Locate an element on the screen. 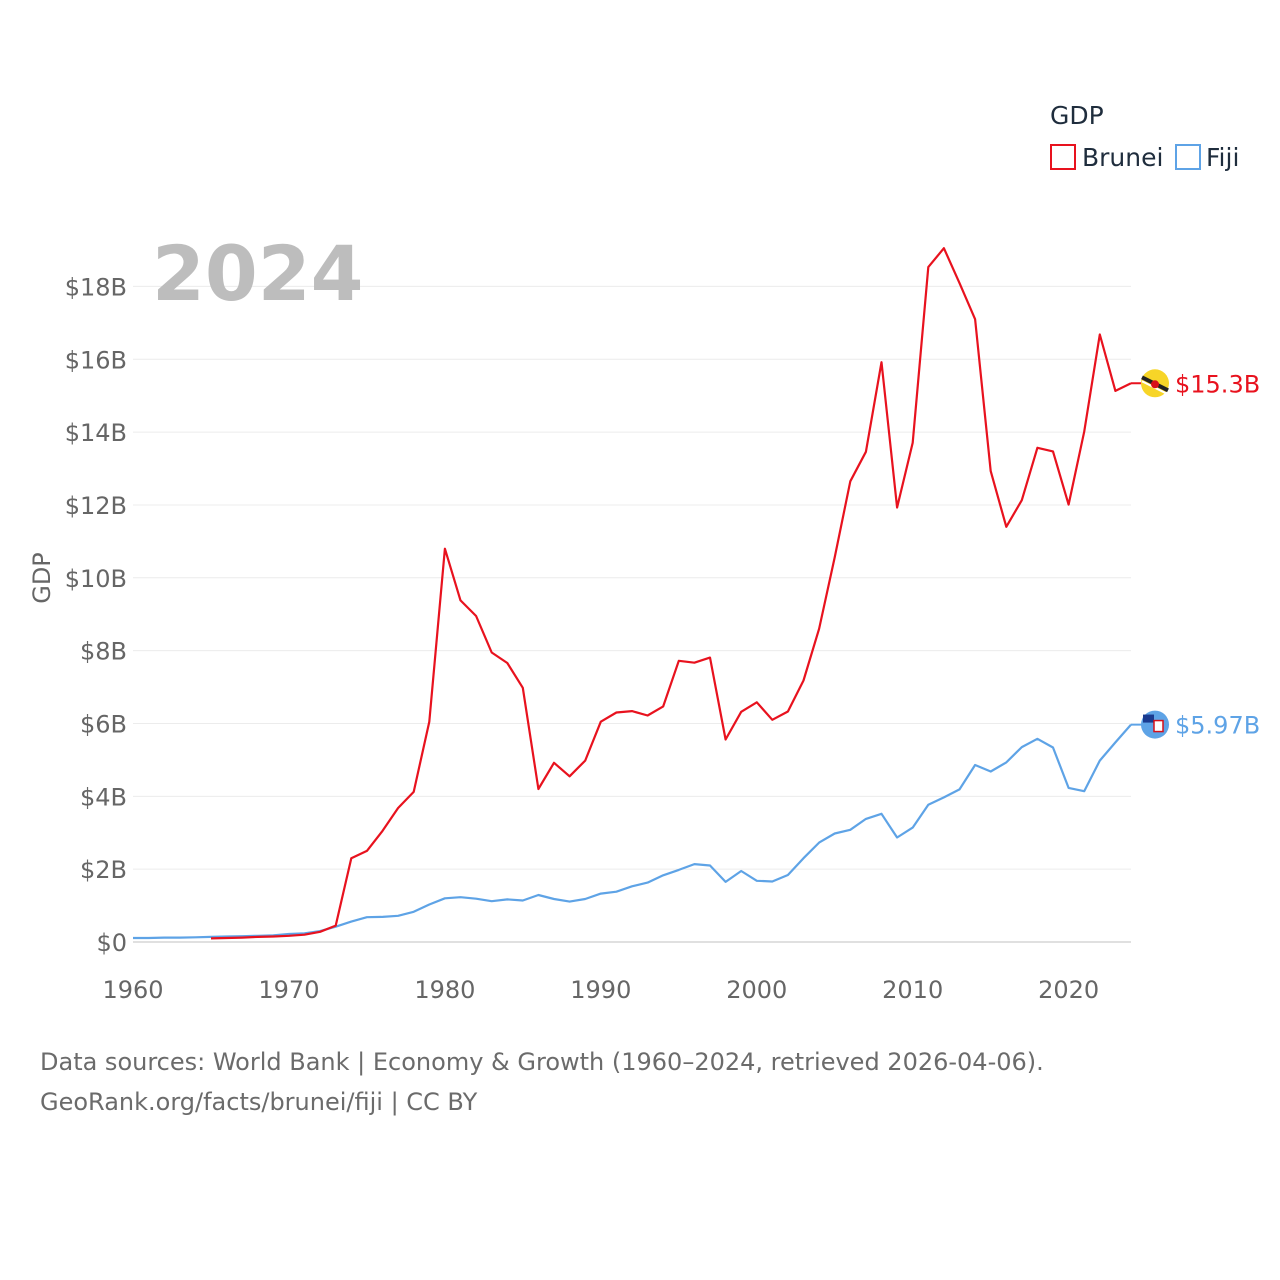 This screenshot has height=1280, width=1280. legend-label-brunei: Brunei is located at coordinates (1122, 157).